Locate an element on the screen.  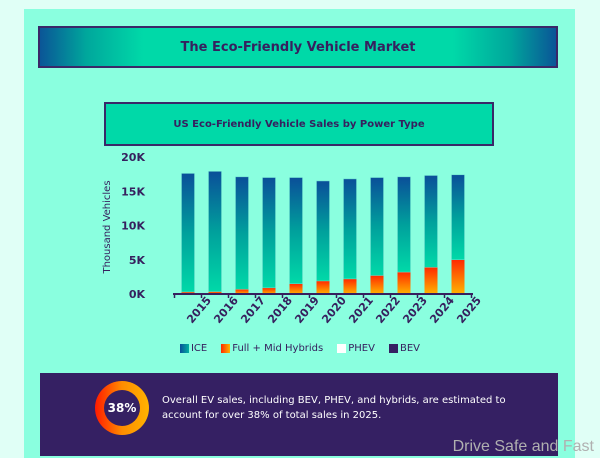
legend-label: BEV is located at coordinates (409, 348).